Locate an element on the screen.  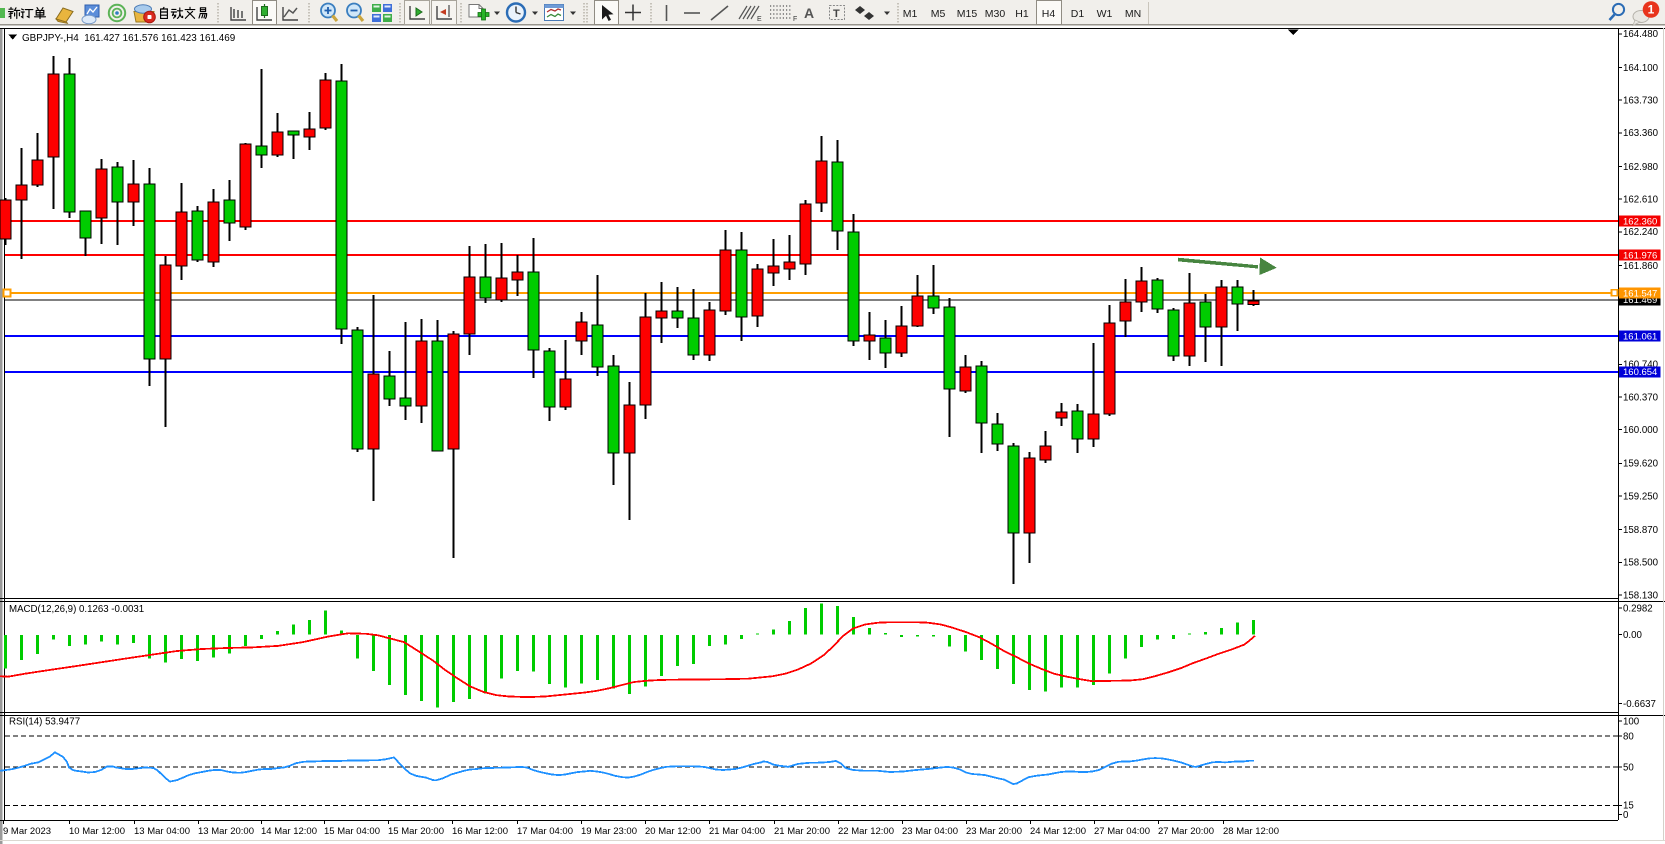
svg-text: 10 Mar 12:00 is located at coordinates (97, 831).